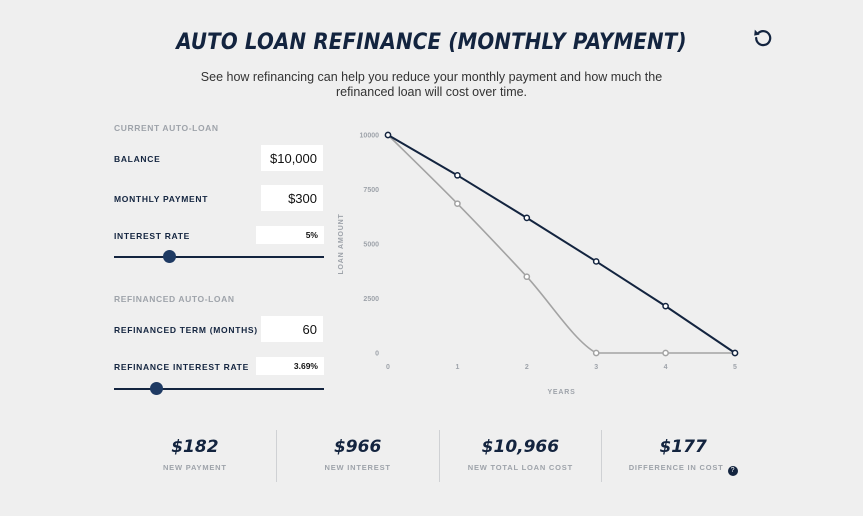 This screenshot has height=516, width=863. What do you see at coordinates (166, 128) in the screenshot?
I see `current-loan-section-label: CURRENT AUTO-LOAN` at bounding box center [166, 128].